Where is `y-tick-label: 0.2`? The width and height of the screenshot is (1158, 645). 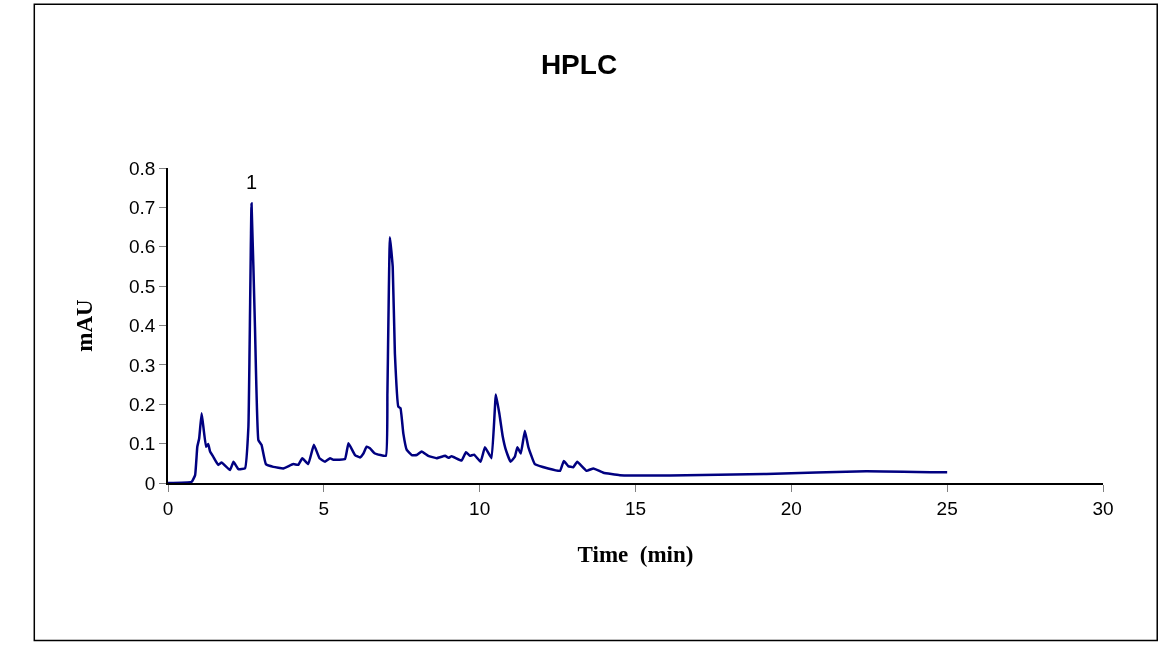 y-tick-label: 0.2 is located at coordinates (142, 404).